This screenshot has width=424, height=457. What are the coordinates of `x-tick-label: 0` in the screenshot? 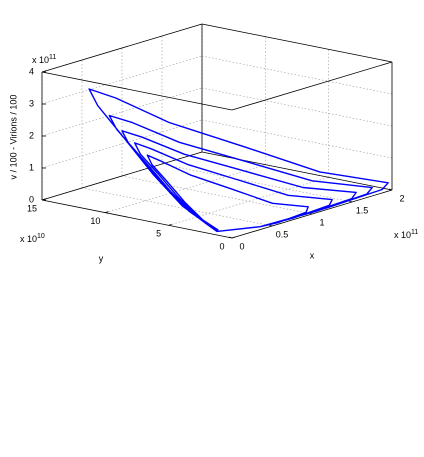 It's located at (241, 246).